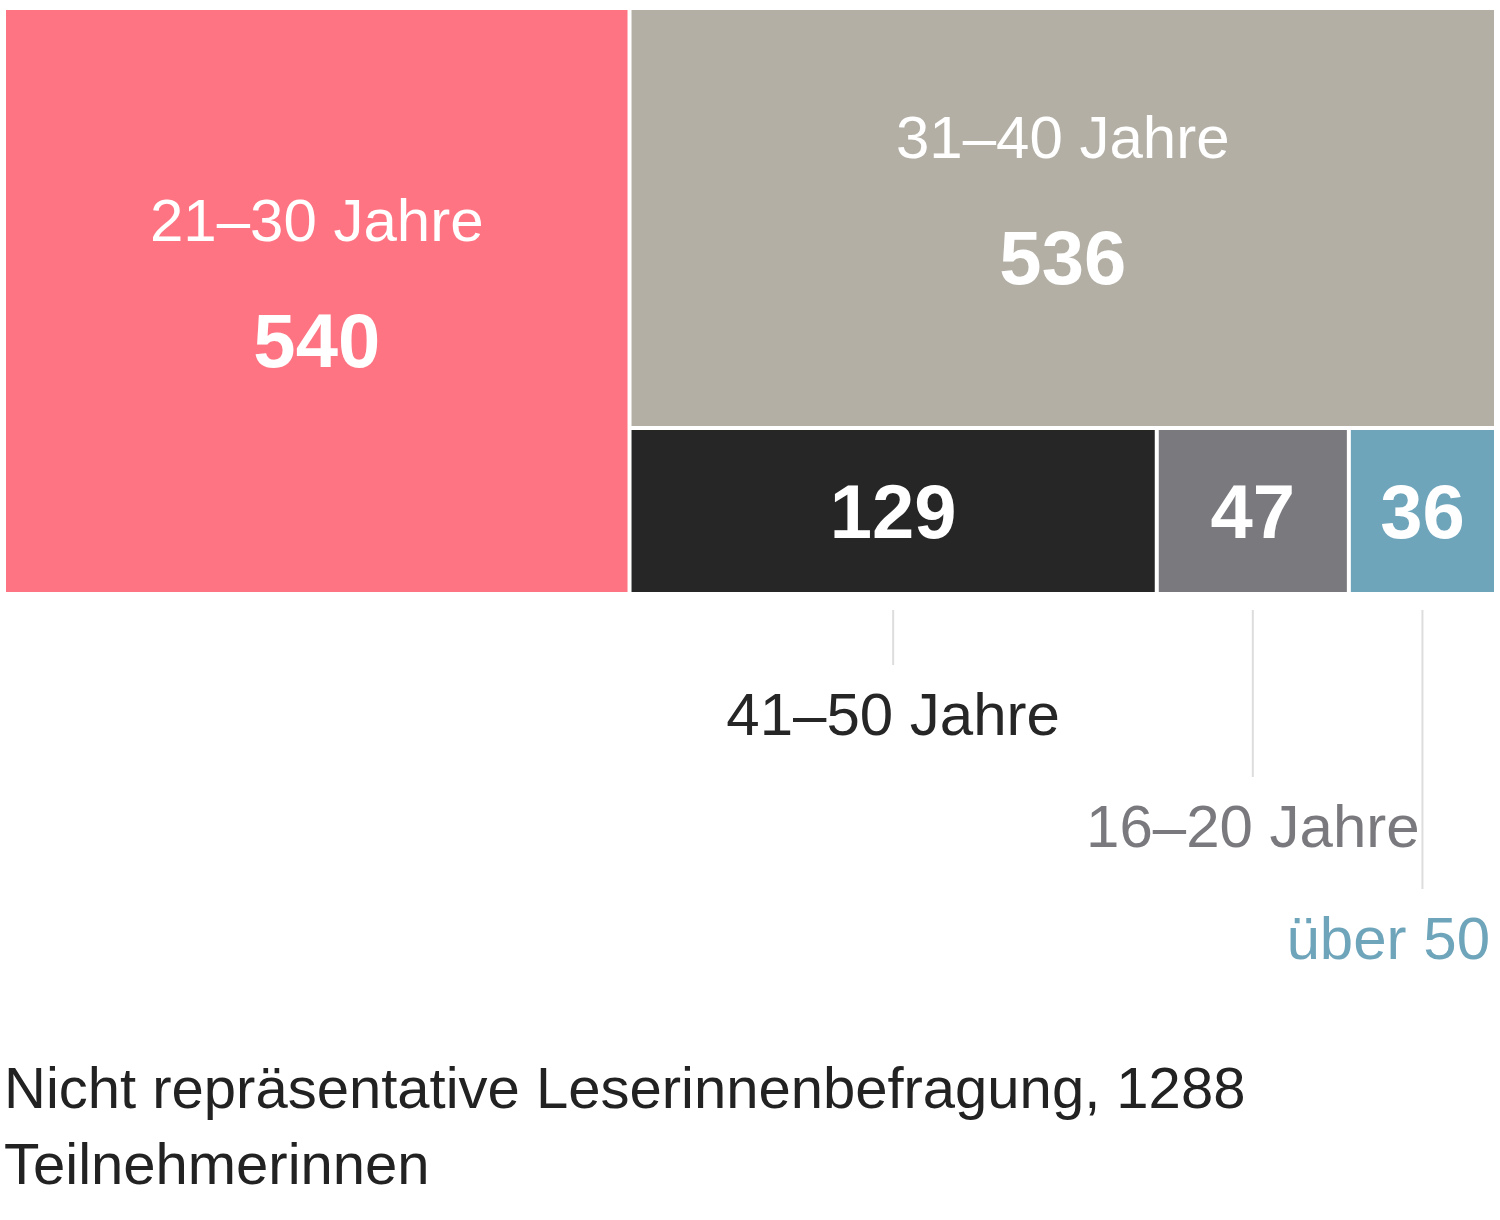  I want to click on category-label: 31–40 Jahre, so click(1062, 137).